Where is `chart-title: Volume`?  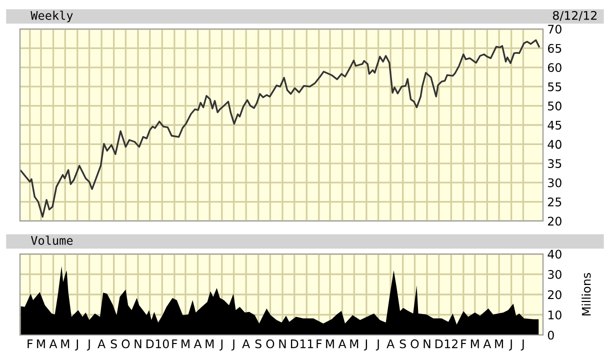
chart-title: Volume is located at coordinates (51, 240).